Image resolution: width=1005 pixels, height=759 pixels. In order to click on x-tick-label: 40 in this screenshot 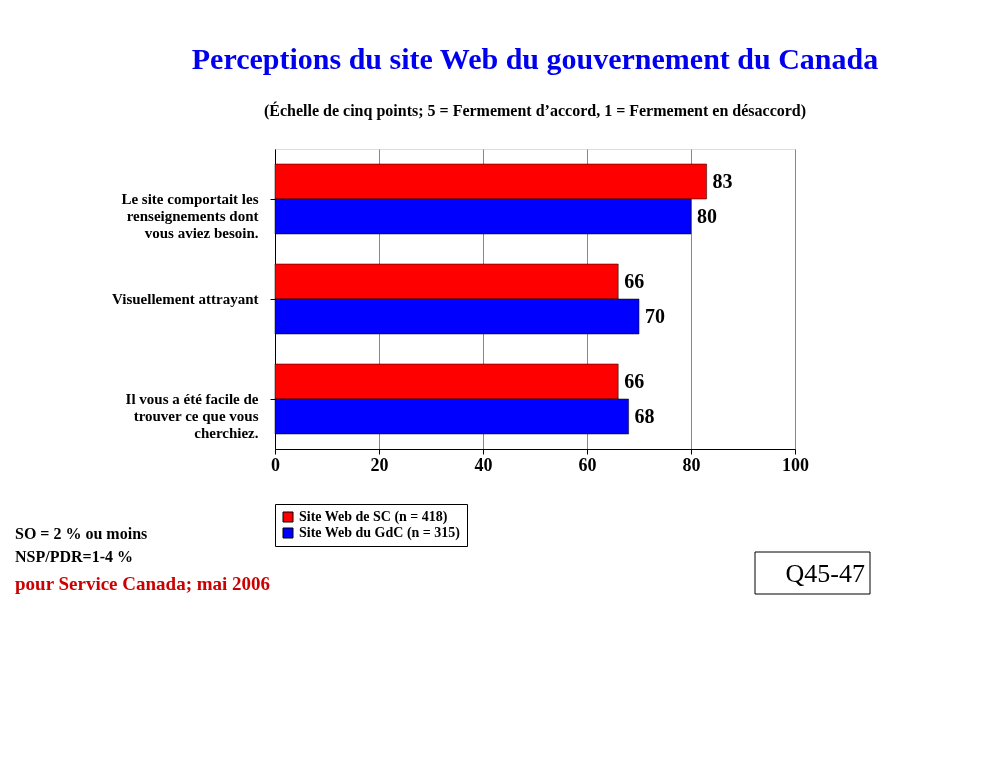, I will do `click(483, 464)`.